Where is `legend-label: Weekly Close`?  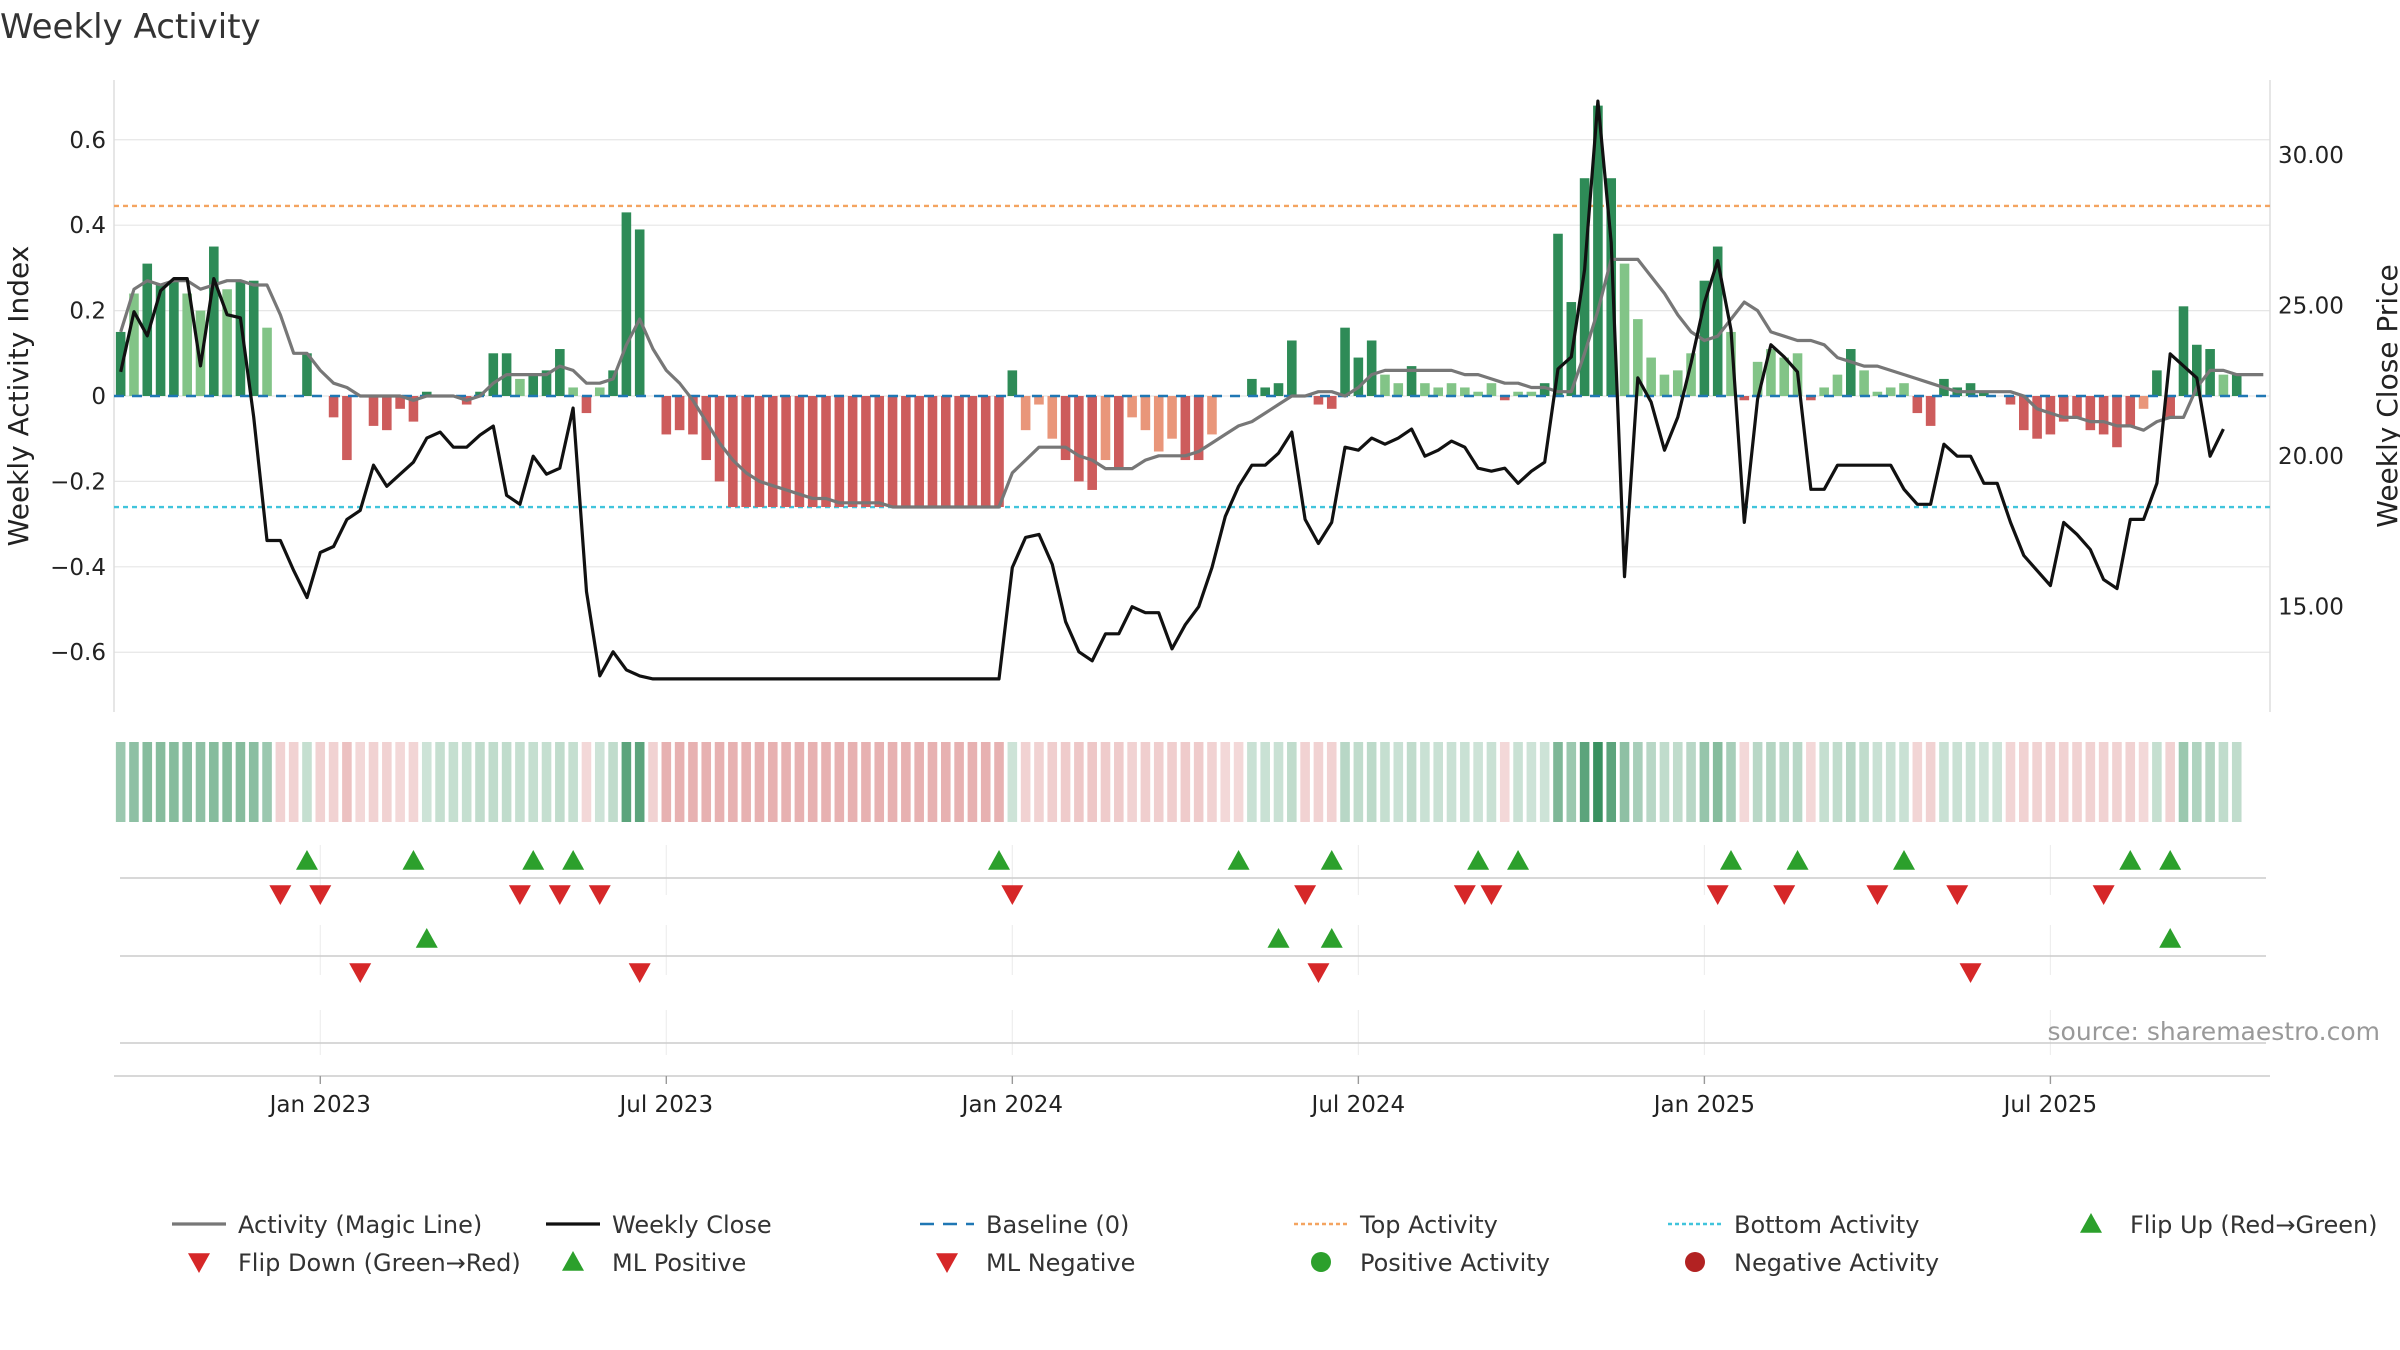 legend-label: Weekly Close is located at coordinates (692, 1225).